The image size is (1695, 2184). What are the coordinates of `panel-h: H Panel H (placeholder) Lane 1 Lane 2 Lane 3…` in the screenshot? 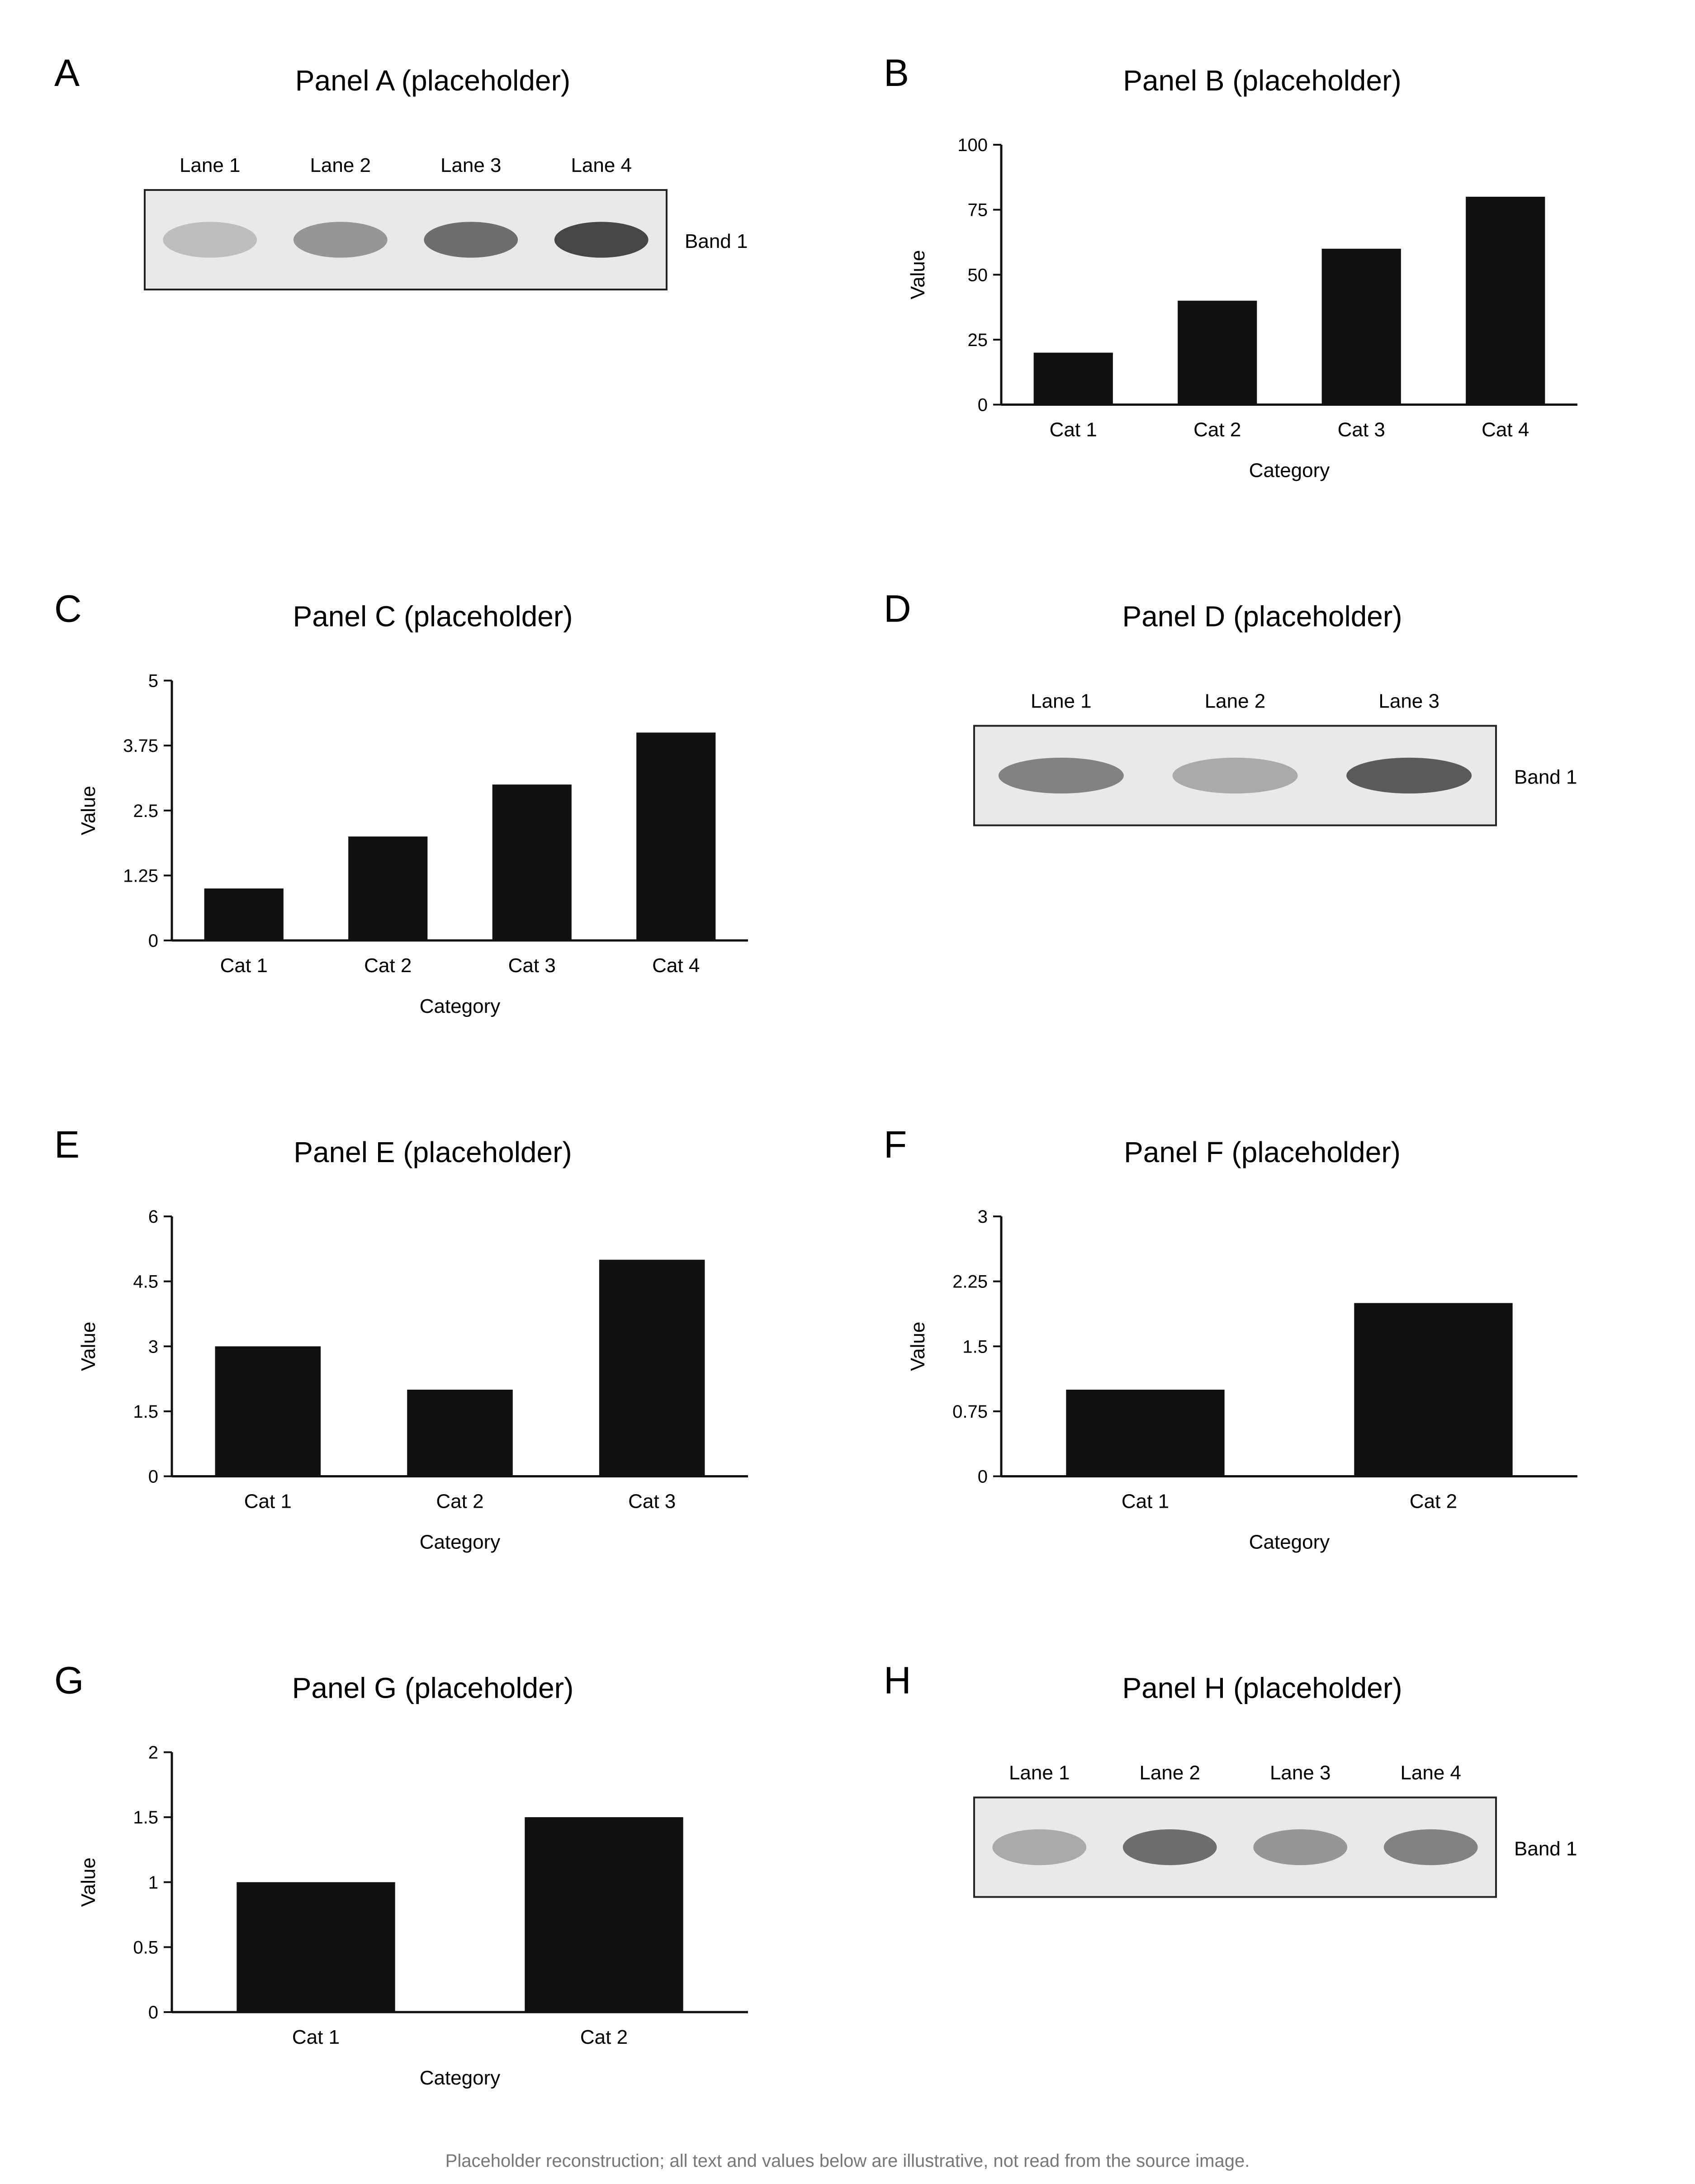 It's located at (1230, 1779).